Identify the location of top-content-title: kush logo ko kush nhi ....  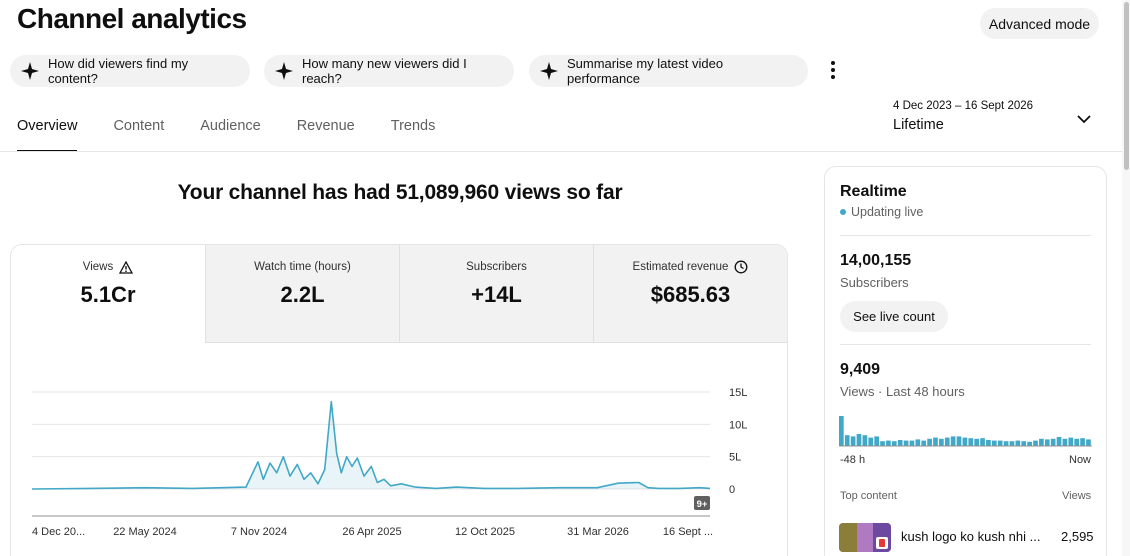
(971, 536).